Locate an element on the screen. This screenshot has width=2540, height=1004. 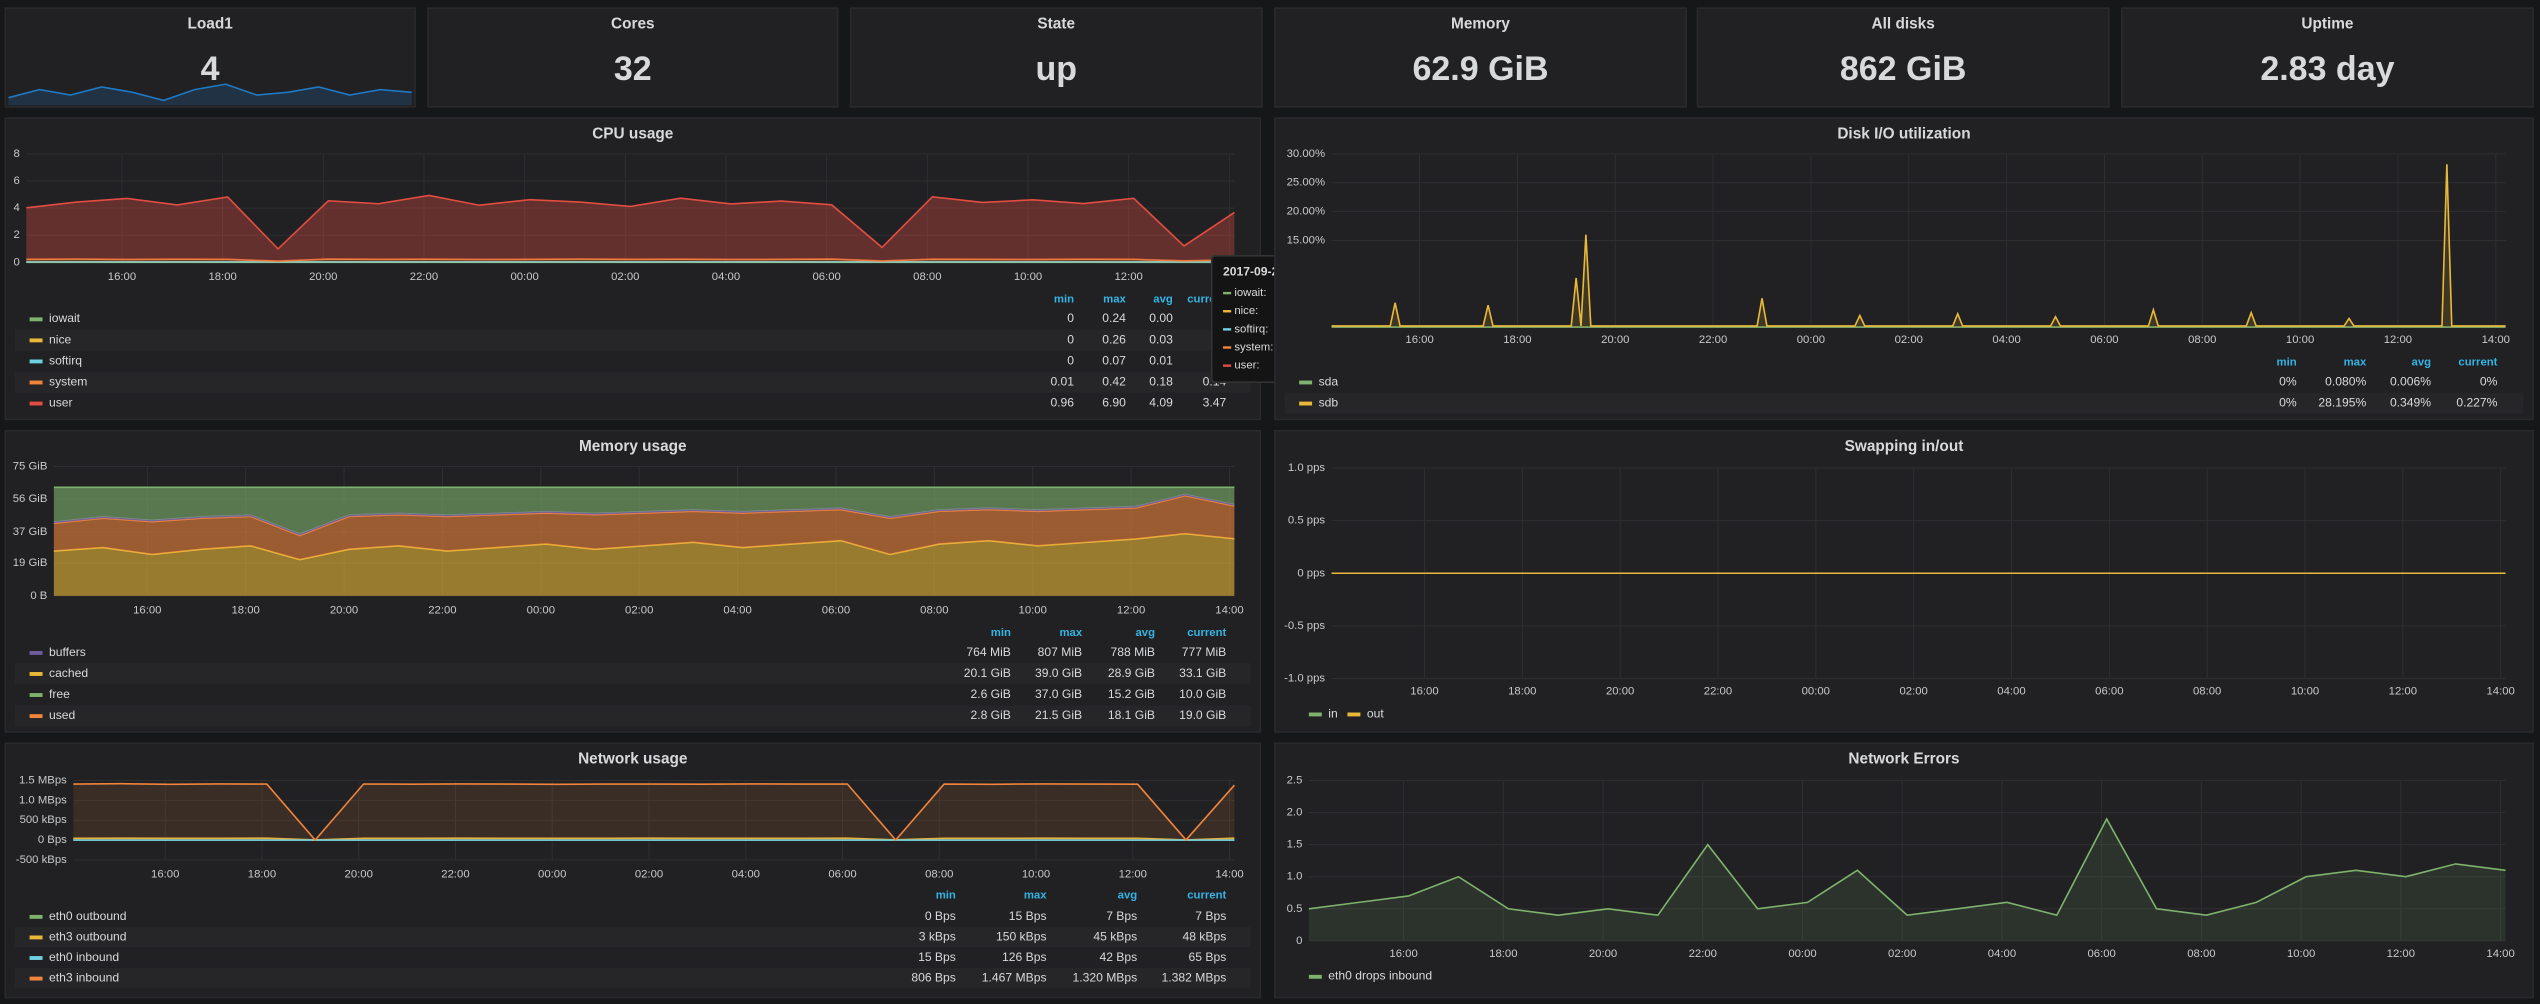
y-tick-label: 0 is located at coordinates (17, 262).